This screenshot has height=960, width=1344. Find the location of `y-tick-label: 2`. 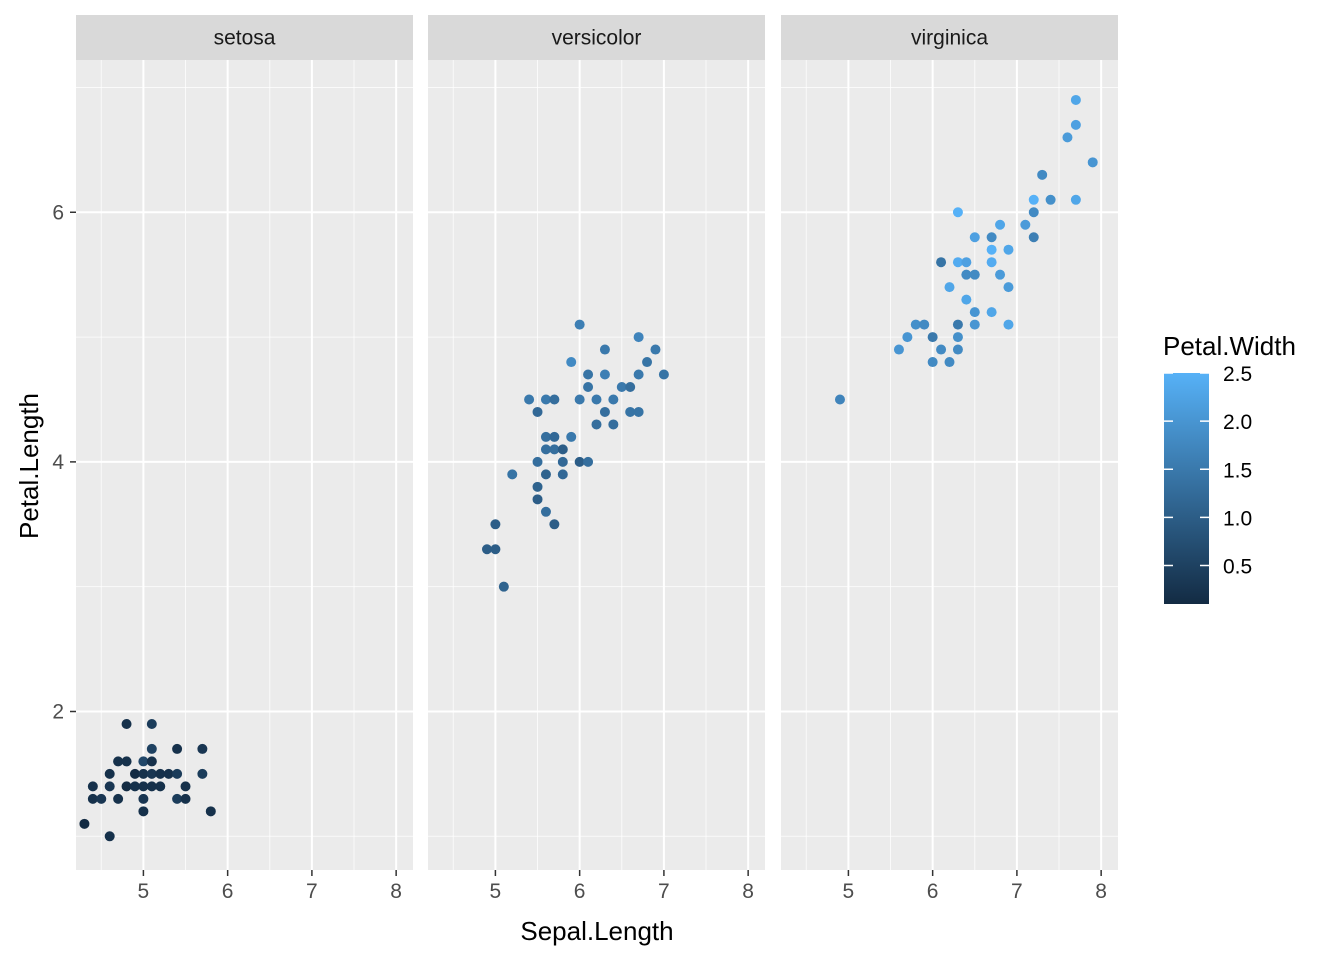

y-tick-label: 2 is located at coordinates (58, 711).